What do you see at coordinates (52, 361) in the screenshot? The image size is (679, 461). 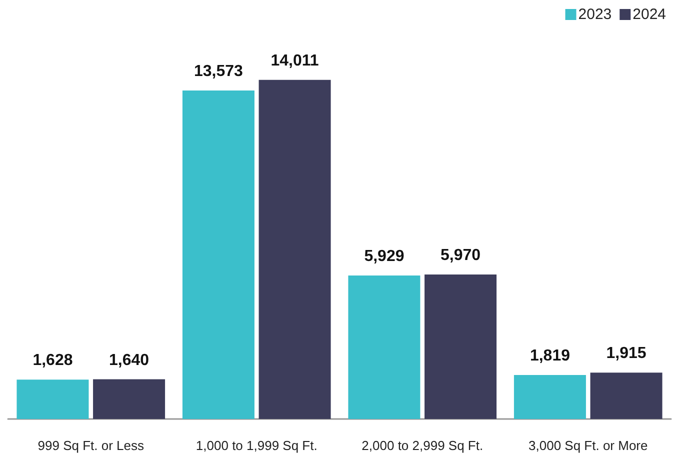 I see `data-label: 1,628` at bounding box center [52, 361].